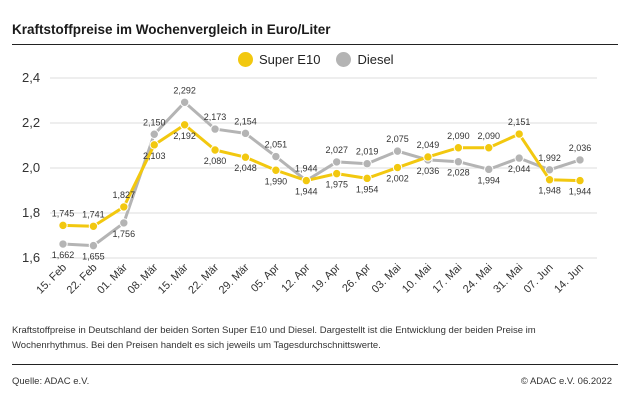 The width and height of the screenshot is (630, 412). Describe the element at coordinates (428, 145) in the screenshot. I see `data-label-super: 2,049` at that location.